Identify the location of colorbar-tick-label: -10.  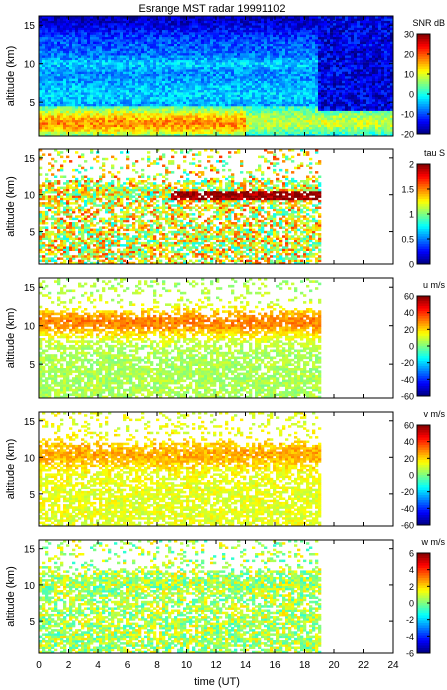
(407, 115).